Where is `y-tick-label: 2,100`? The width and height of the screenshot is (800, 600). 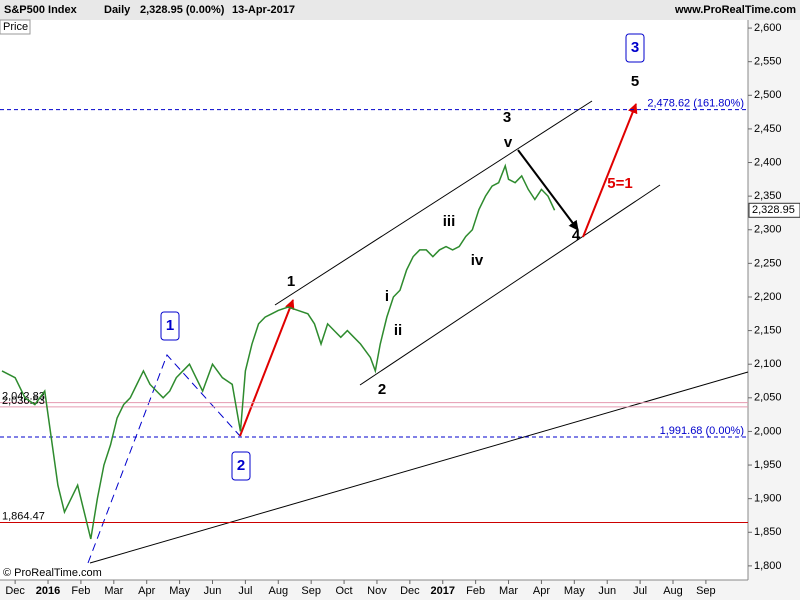
y-tick-label: 2,100 is located at coordinates (768, 364).